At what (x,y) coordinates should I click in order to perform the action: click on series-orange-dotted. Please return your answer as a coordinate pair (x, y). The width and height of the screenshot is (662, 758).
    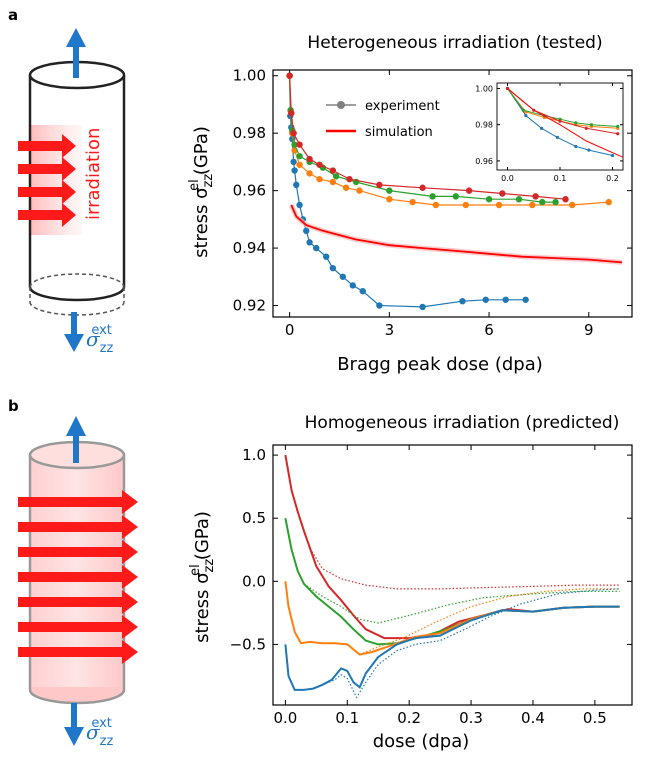
    Looking at the image, I should click on (489, 622).